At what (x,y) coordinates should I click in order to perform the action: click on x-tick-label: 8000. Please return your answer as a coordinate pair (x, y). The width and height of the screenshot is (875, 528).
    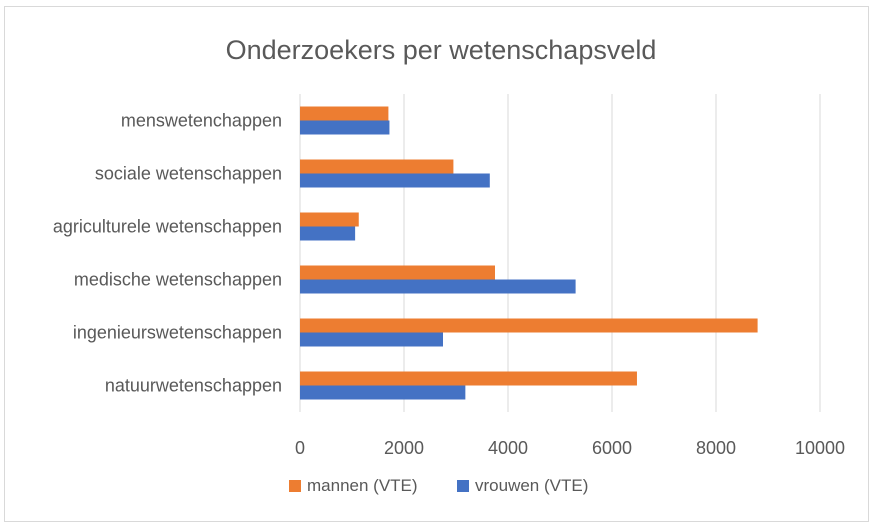
    Looking at the image, I should click on (716, 448).